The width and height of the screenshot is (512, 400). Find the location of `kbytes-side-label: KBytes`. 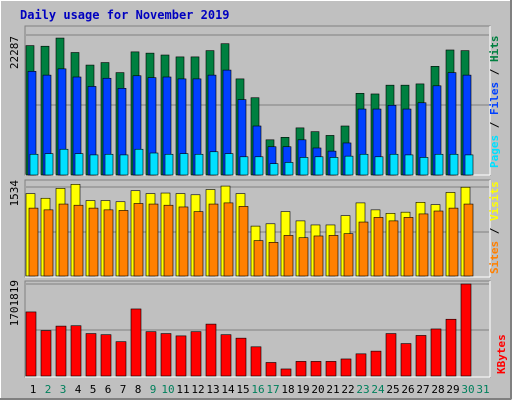

kbytes-side-label: KBytes is located at coordinates (501, 354).